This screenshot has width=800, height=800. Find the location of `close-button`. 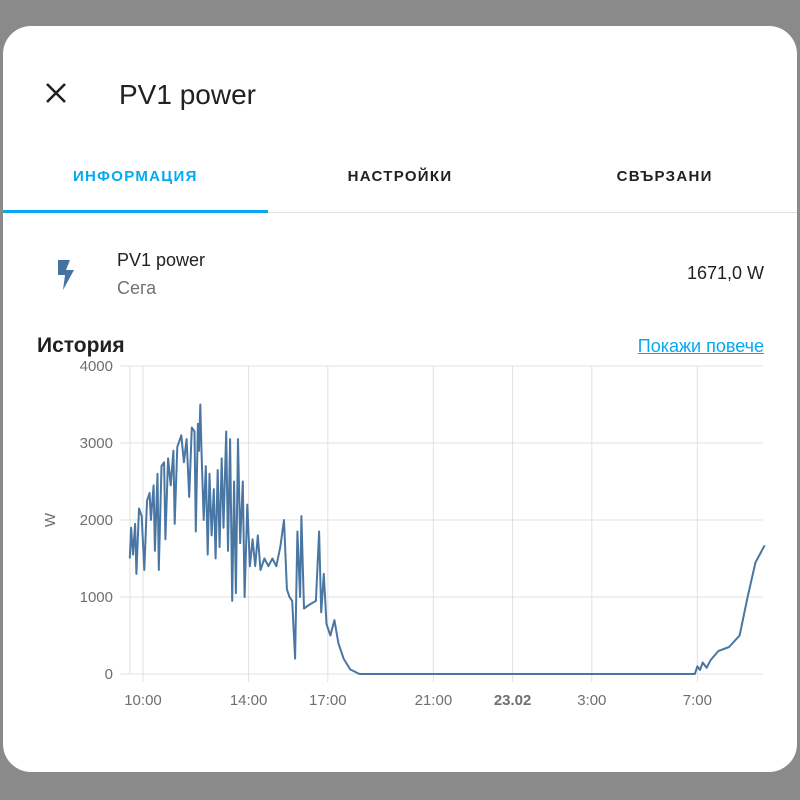

close-button is located at coordinates (57, 94).